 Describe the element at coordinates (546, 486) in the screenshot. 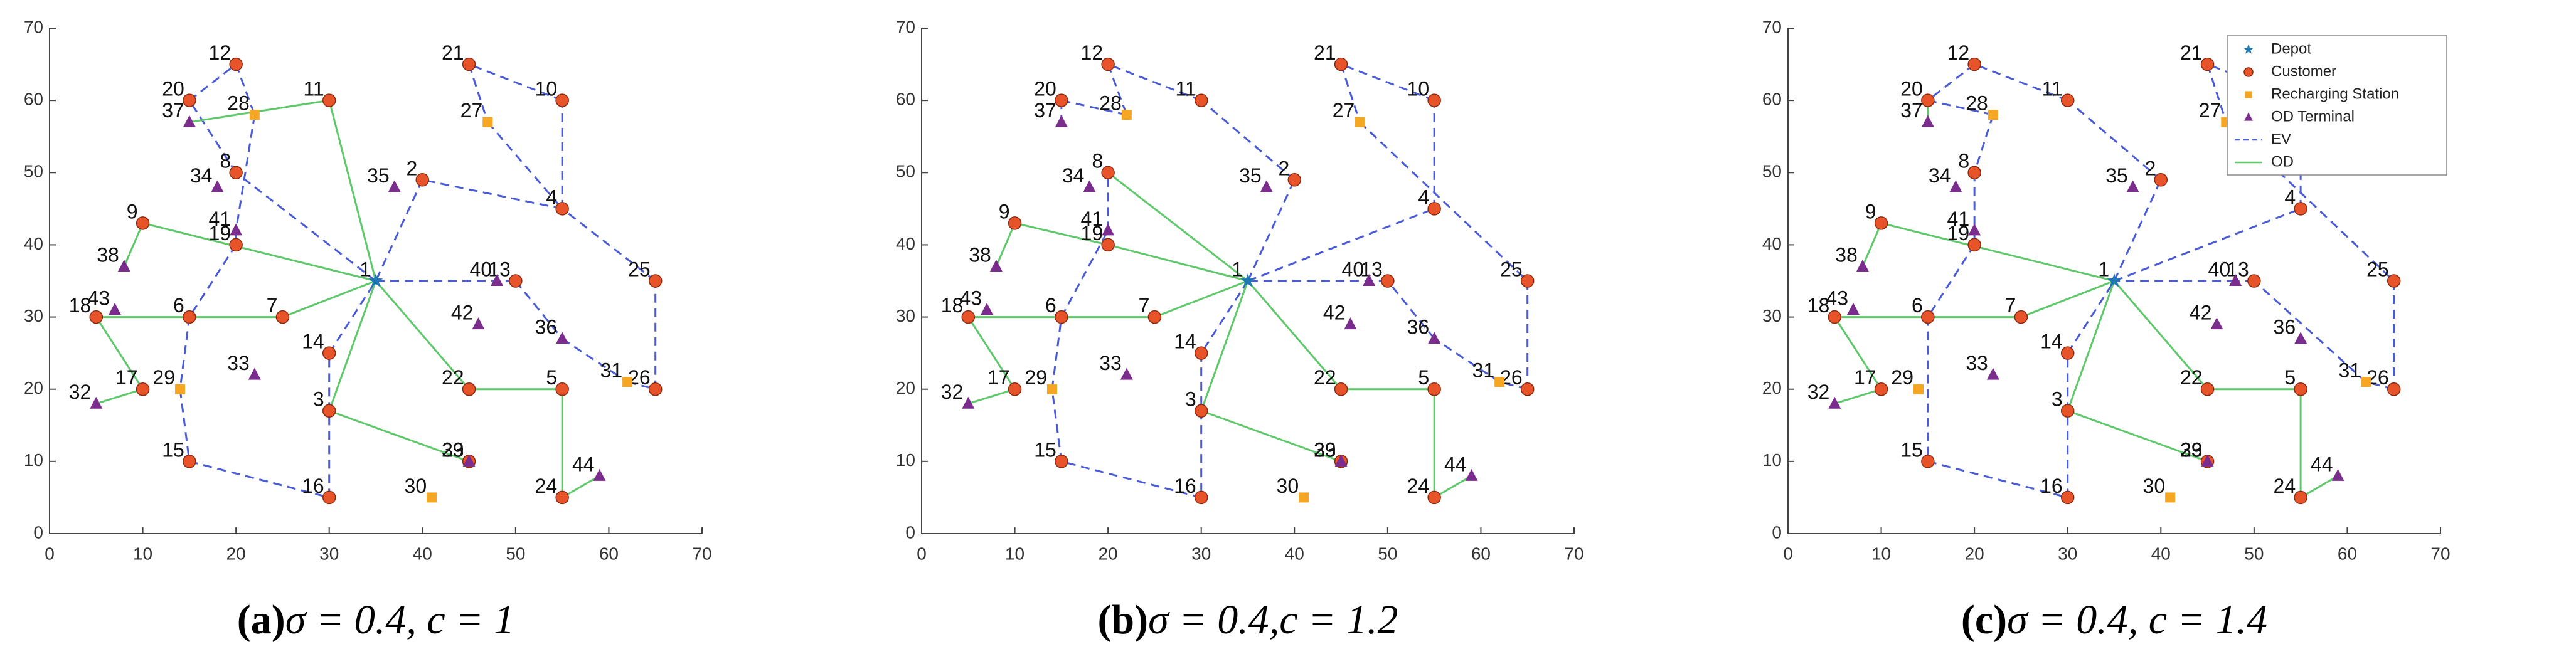

I see `node-label: 24` at that location.